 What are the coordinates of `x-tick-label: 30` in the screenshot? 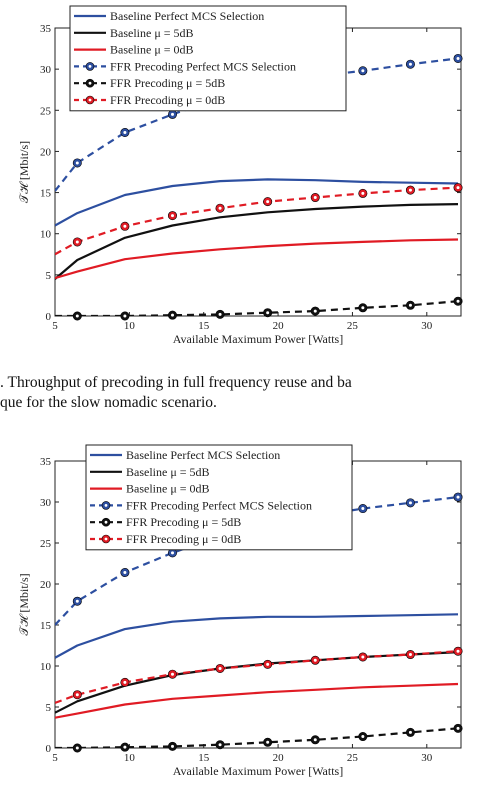 It's located at (427, 758).